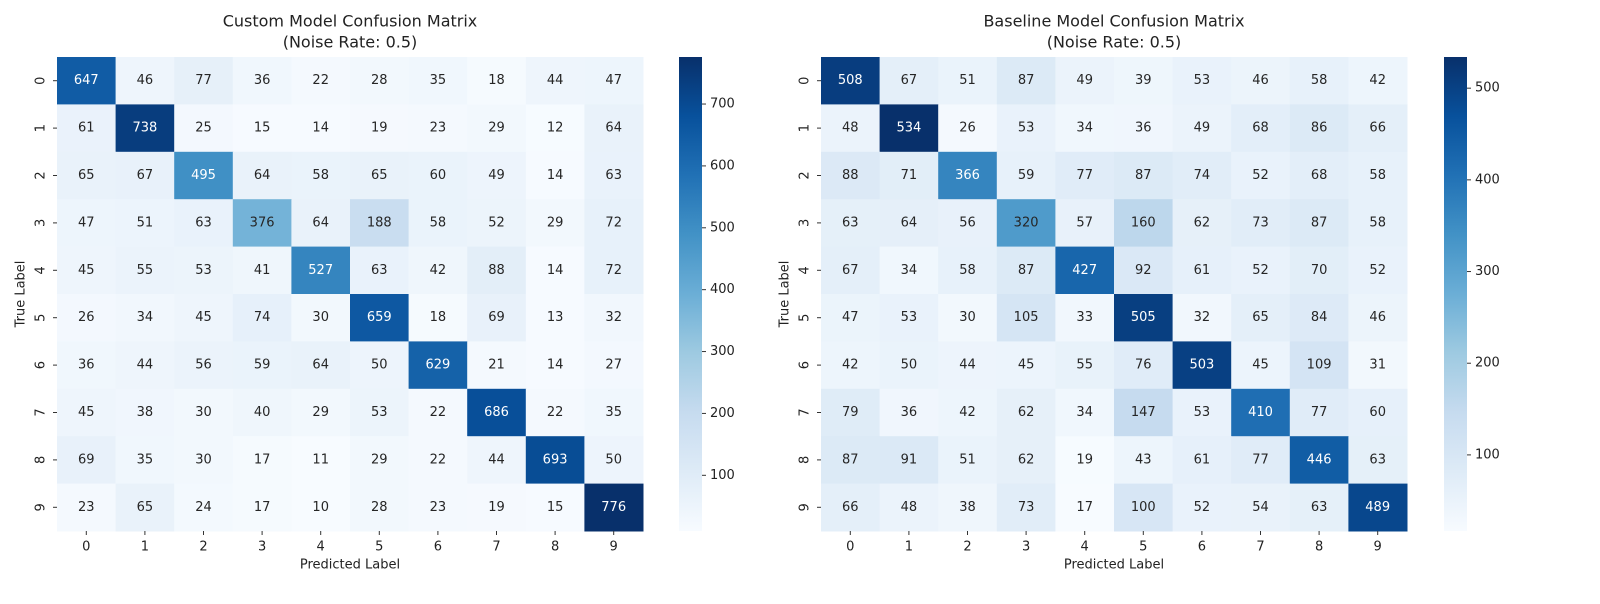  Describe the element at coordinates (1026, 222) in the screenshot. I see `cell-label: 320` at that location.